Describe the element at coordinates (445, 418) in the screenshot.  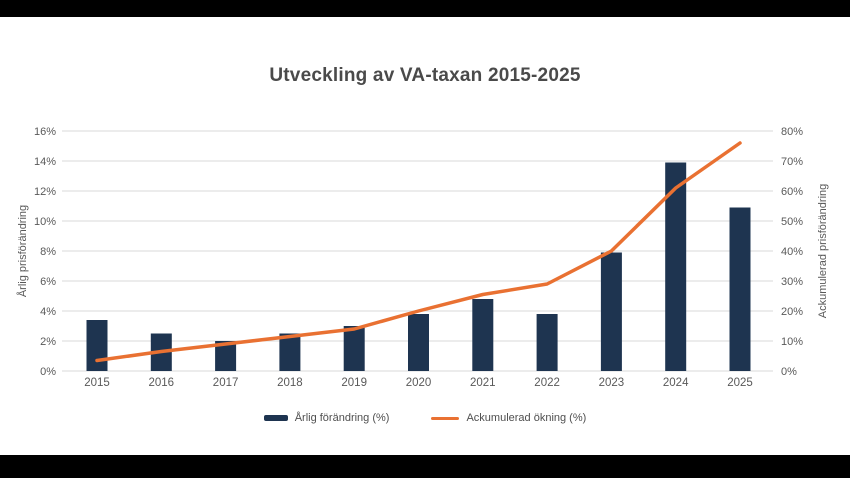
I see `line-series-swatch` at that location.